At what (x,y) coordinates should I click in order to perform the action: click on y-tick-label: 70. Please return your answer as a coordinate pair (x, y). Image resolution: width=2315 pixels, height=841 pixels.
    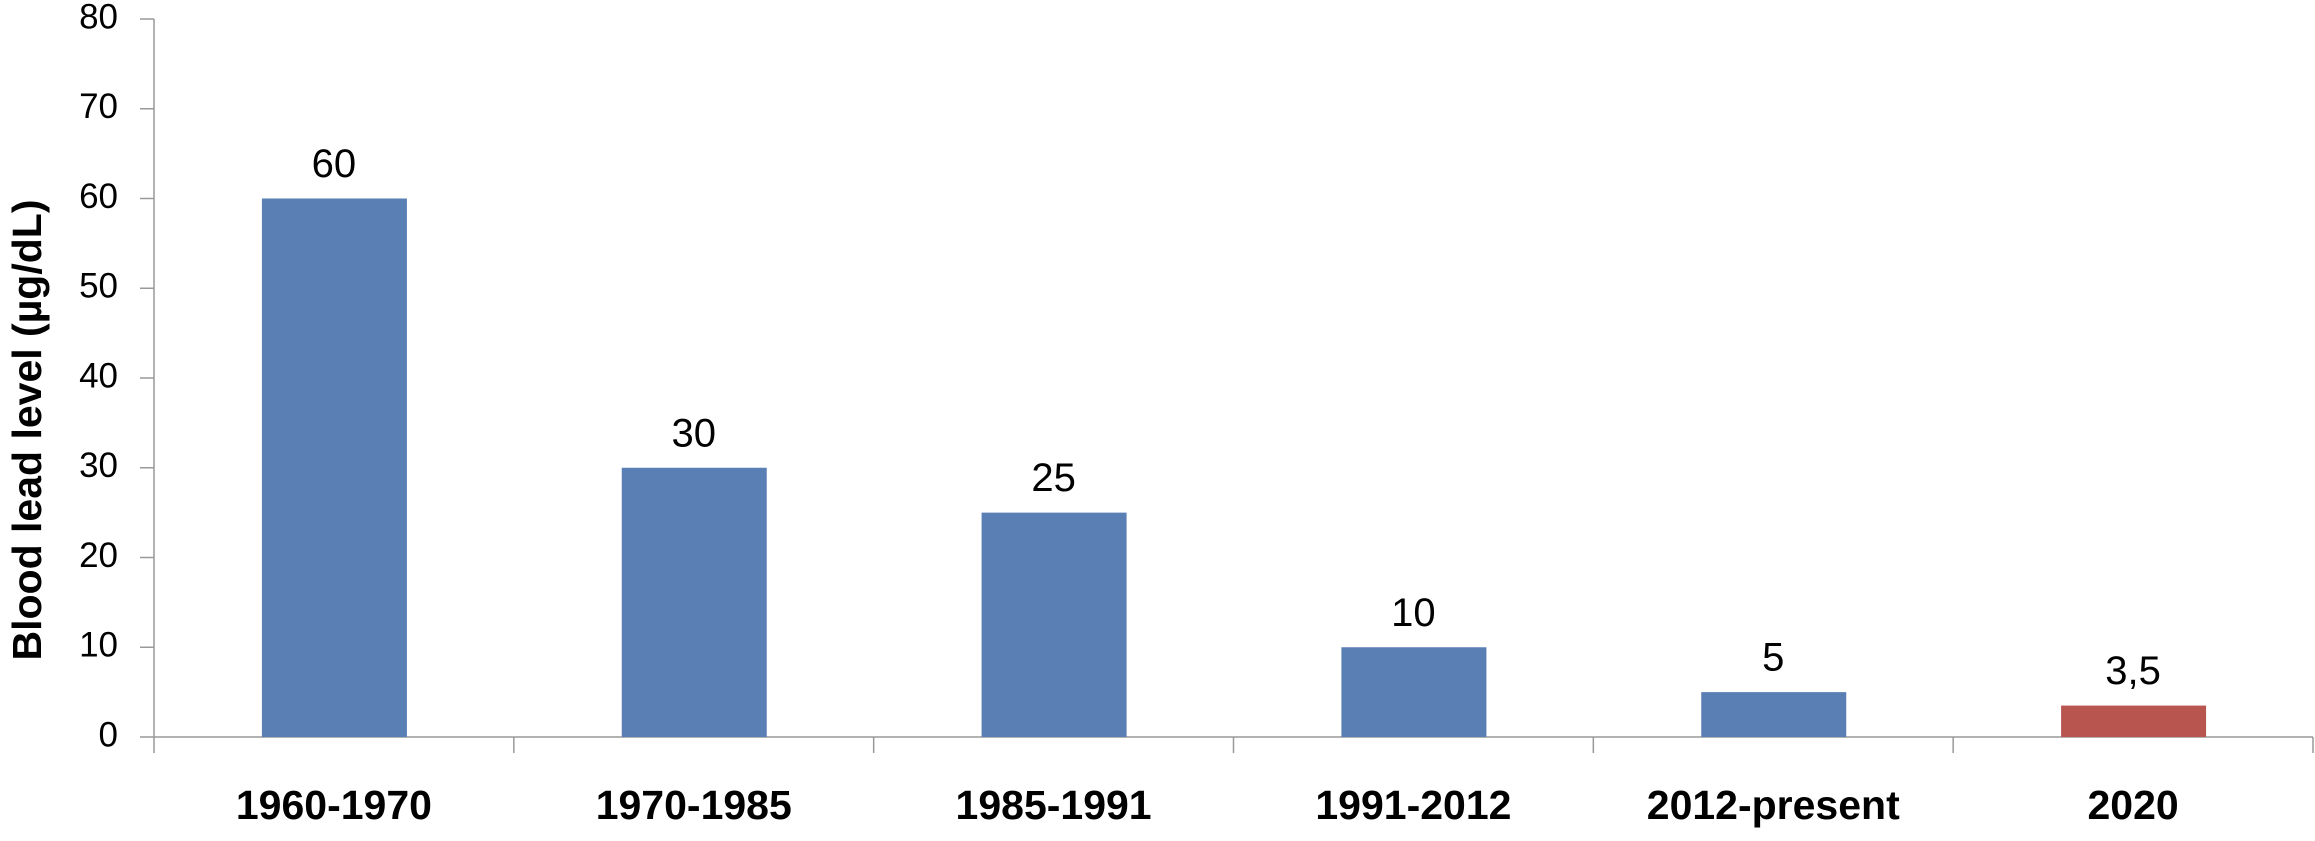
    Looking at the image, I should click on (98, 106).